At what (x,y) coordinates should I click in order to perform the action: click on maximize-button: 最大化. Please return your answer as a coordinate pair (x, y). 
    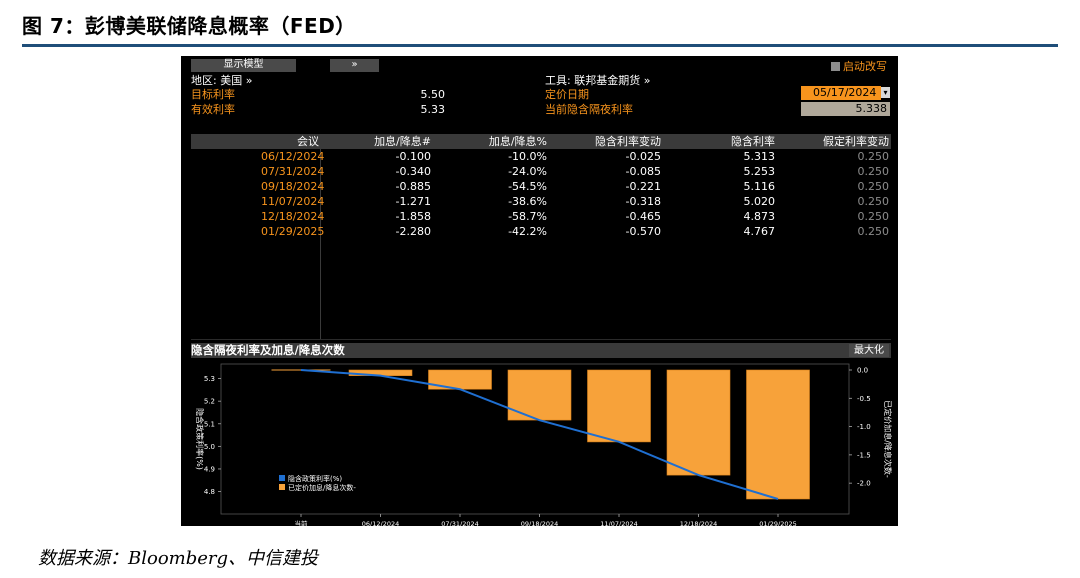
    Looking at the image, I should click on (869, 350).